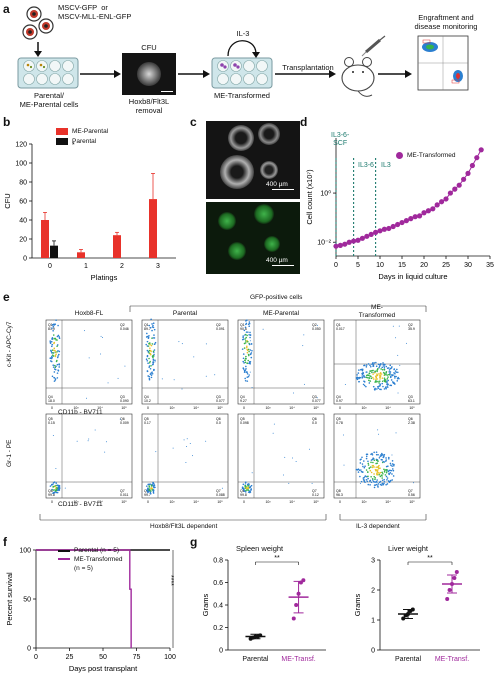  What do you see at coordinates (373, 651) in the screenshot?
I see `y-tick-label-g: 0` at bounding box center [373, 651].